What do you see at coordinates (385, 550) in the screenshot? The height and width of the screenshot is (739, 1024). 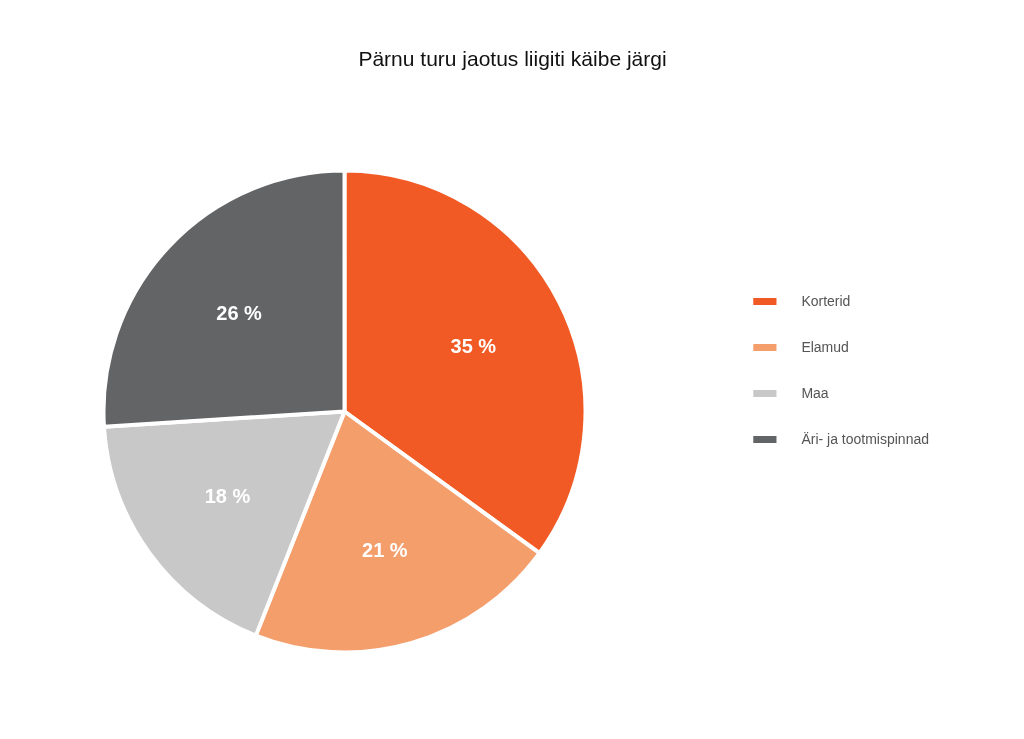 I see `data-label: 21 %` at bounding box center [385, 550].